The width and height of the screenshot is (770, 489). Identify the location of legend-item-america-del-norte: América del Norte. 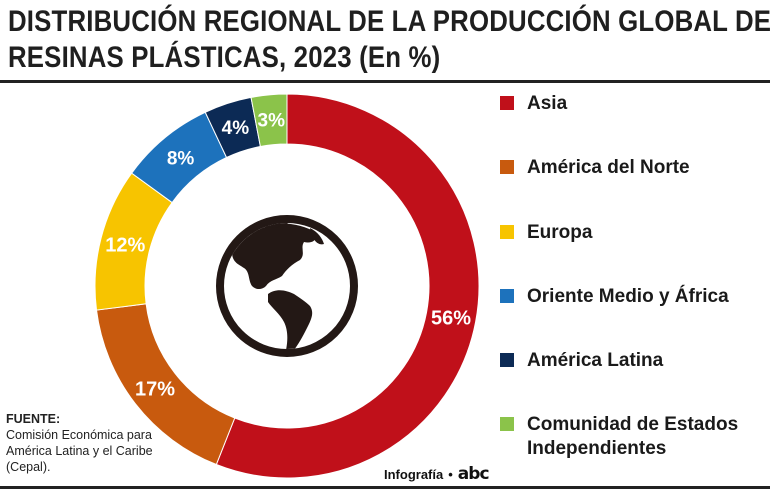
(626, 168).